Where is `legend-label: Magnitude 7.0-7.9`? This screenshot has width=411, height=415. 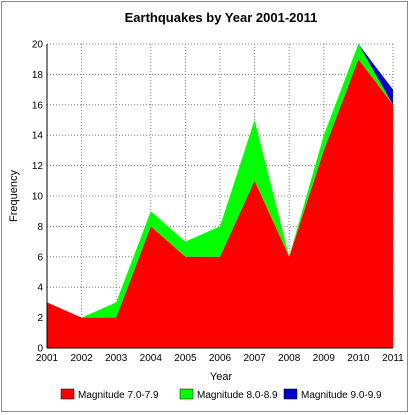
legend-label: Magnitude 7.0-7.9 is located at coordinates (118, 395).